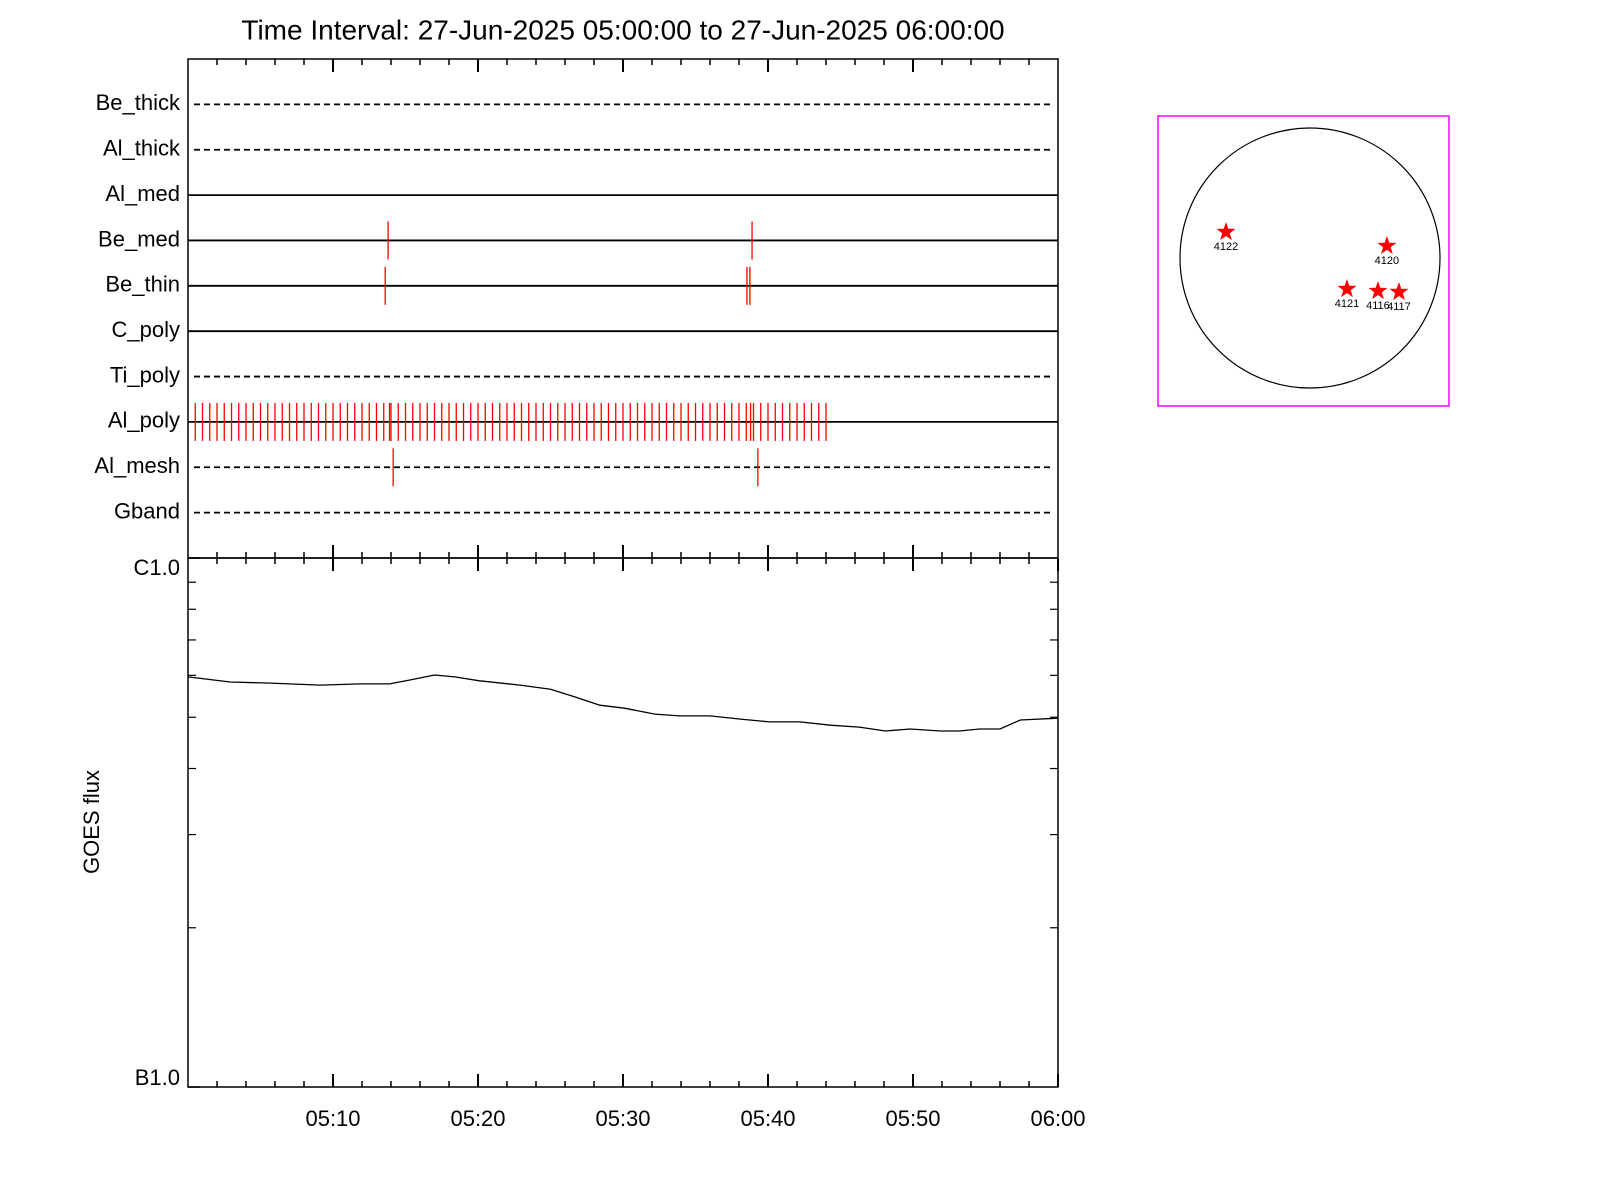 The width and height of the screenshot is (1600, 1200). I want to click on region-label: 4121, so click(1347, 304).